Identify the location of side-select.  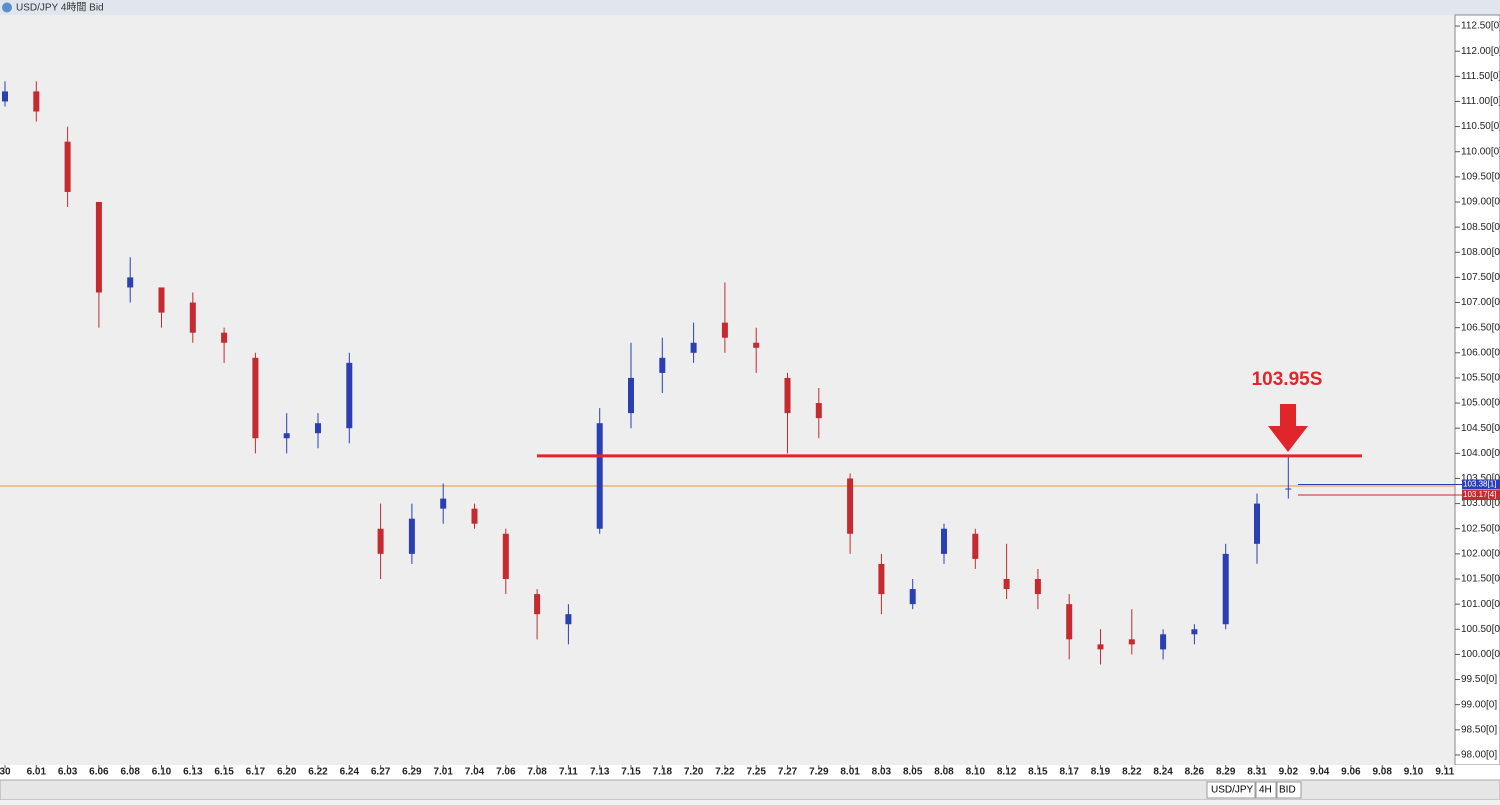
(1289, 790).